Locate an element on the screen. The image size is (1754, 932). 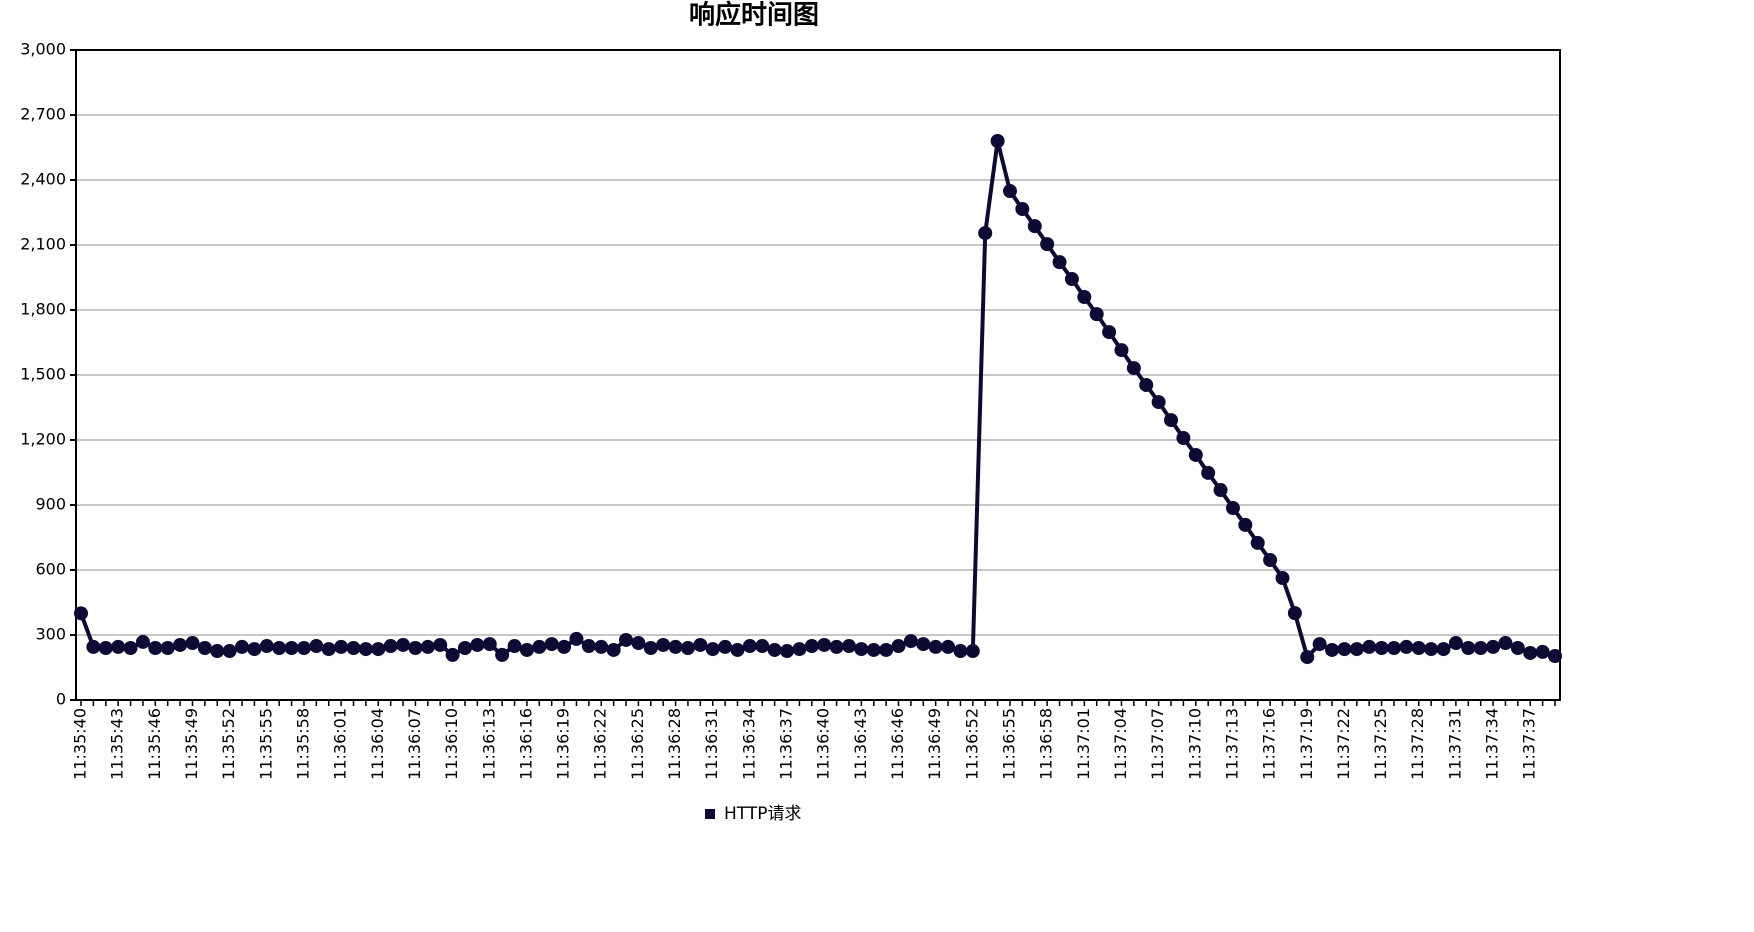
x-tick-label: 11:35:58 is located at coordinates (302, 744).